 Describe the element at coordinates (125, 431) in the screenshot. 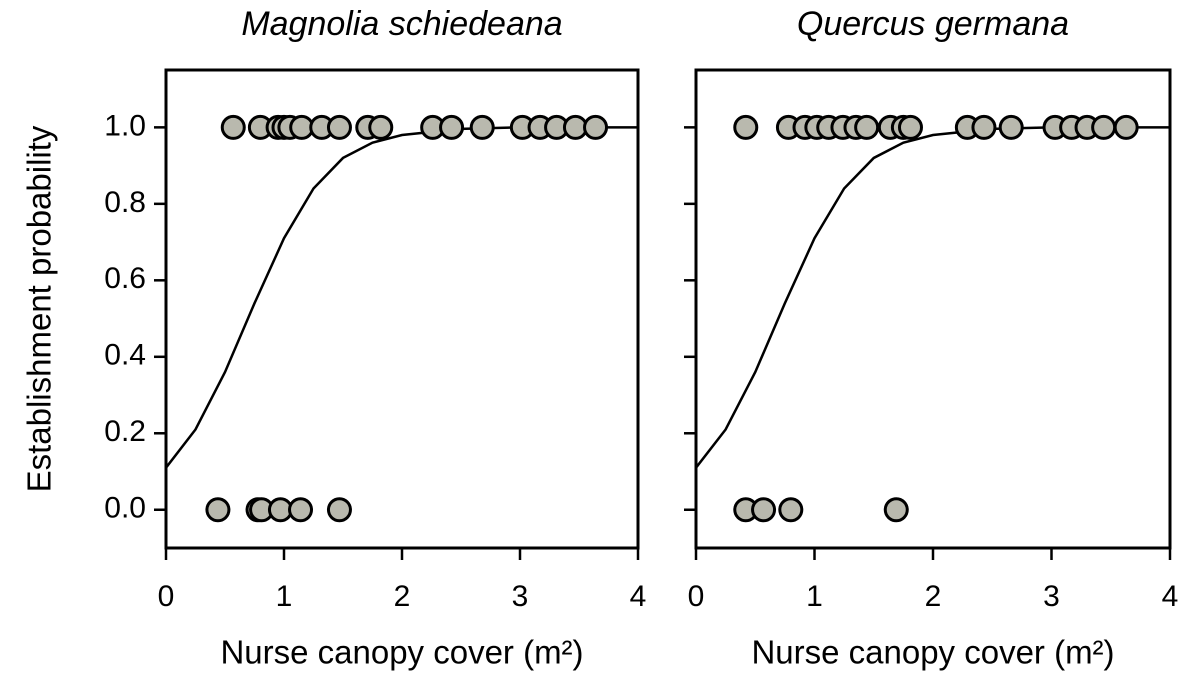

I see `y-tick-label: 0.2` at that location.